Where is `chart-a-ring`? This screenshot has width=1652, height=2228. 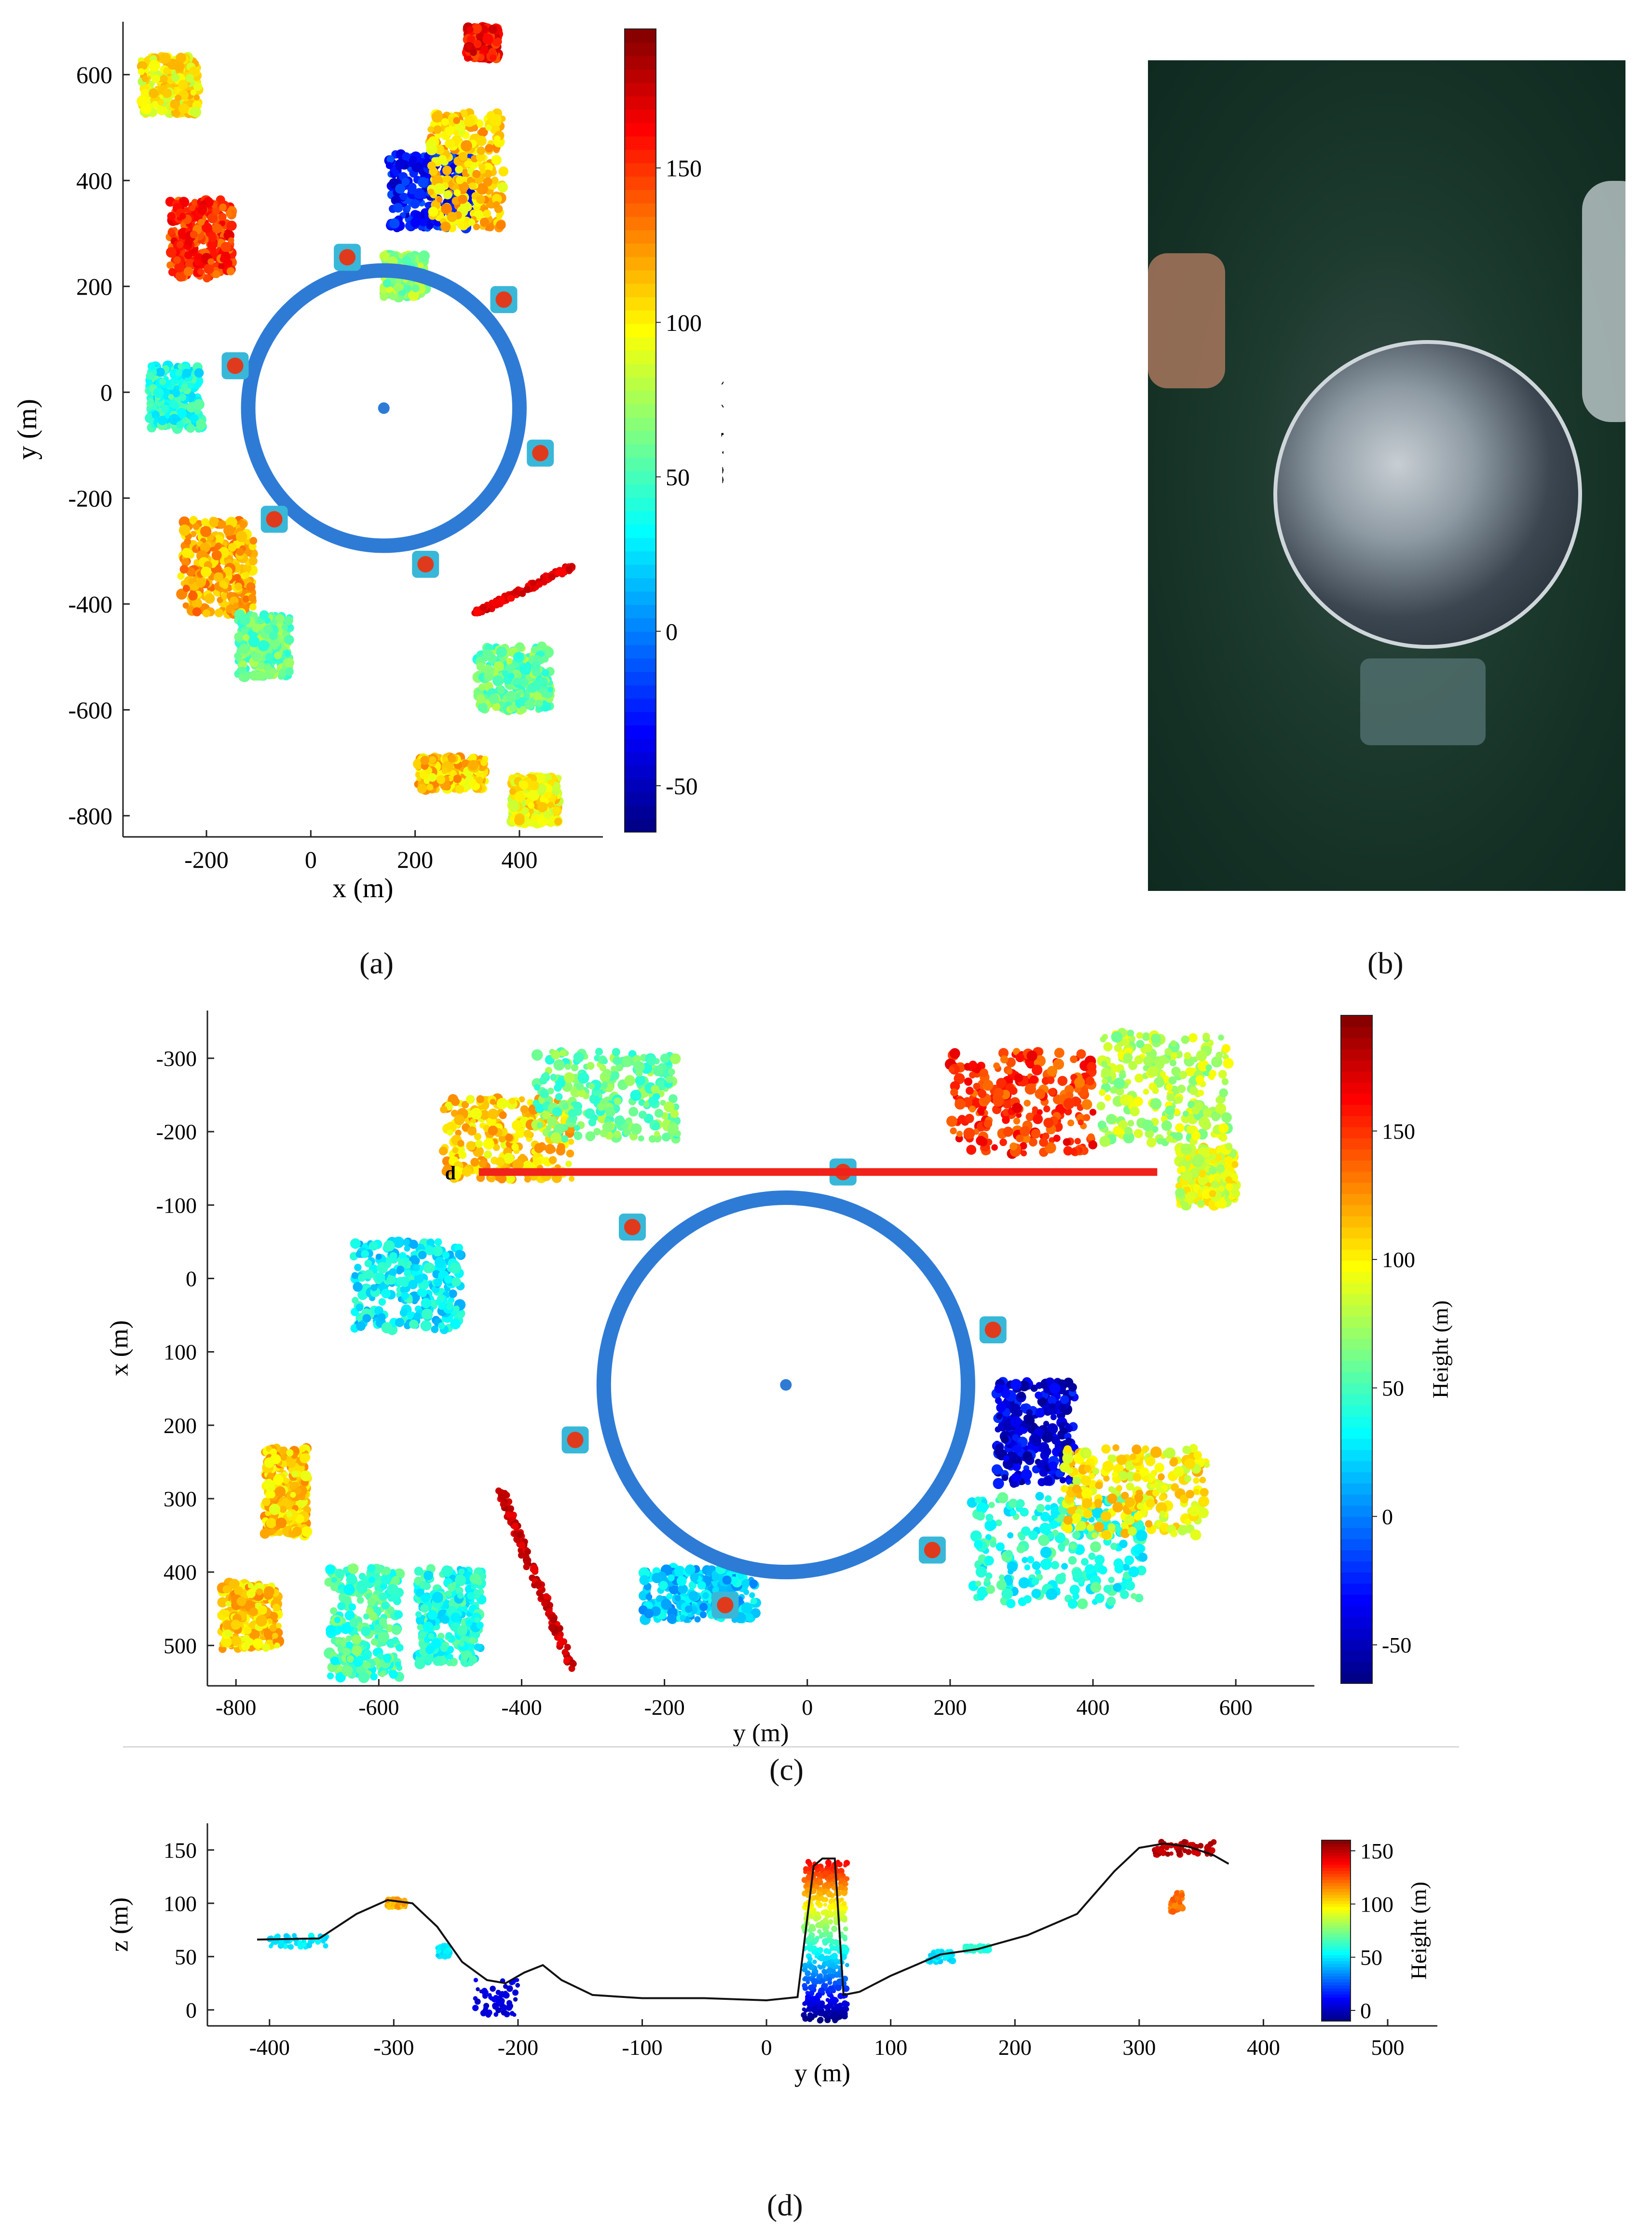 chart-a-ring is located at coordinates (384, 408).